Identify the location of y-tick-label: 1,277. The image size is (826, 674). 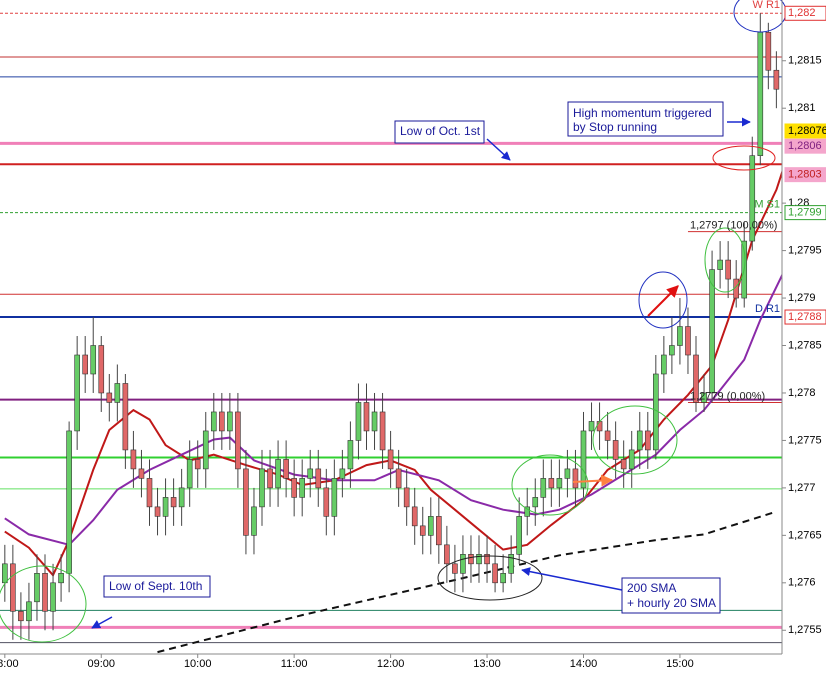
(802, 488).